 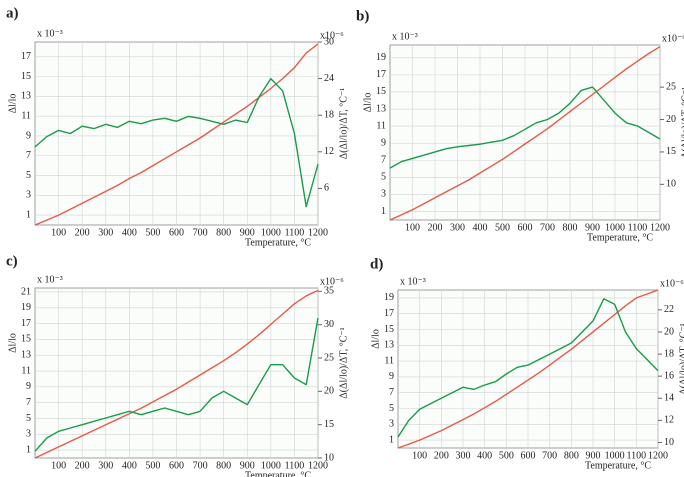 What do you see at coordinates (326, 188) in the screenshot?
I see `y2-tick-label: 6` at bounding box center [326, 188].